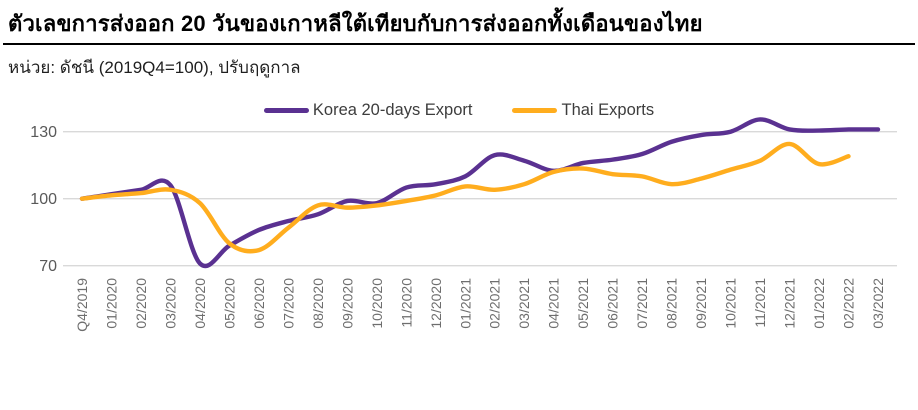 The width and height of the screenshot is (918, 410). Describe the element at coordinates (701, 303) in the screenshot. I see `x-axis-tick-09/2021: 09/2021` at that location.